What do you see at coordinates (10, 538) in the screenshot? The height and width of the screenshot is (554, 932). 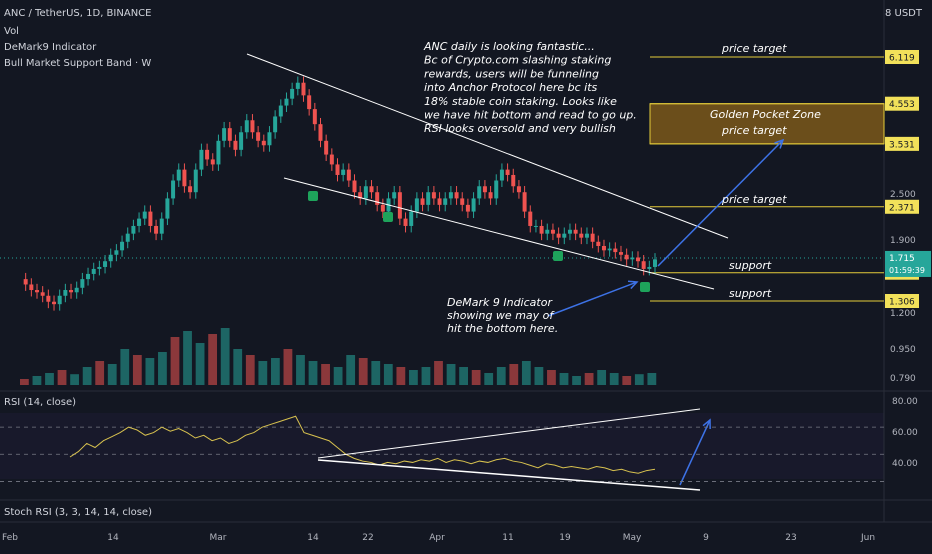 I see `x-tick-label: Feb` at bounding box center [10, 538].